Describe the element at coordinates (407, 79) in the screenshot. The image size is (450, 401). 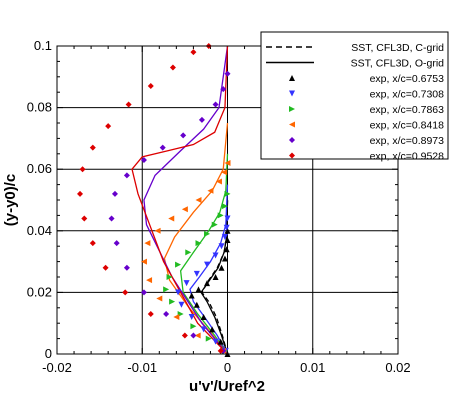
I see `legend-label: exp, x/c=0.6753` at that location.